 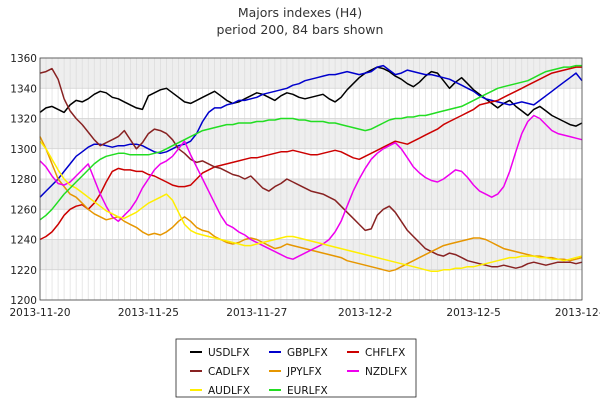 What do you see at coordinates (229, 353) in the screenshot?
I see `legend-label-usdlfx: USDLFX` at bounding box center [229, 353].